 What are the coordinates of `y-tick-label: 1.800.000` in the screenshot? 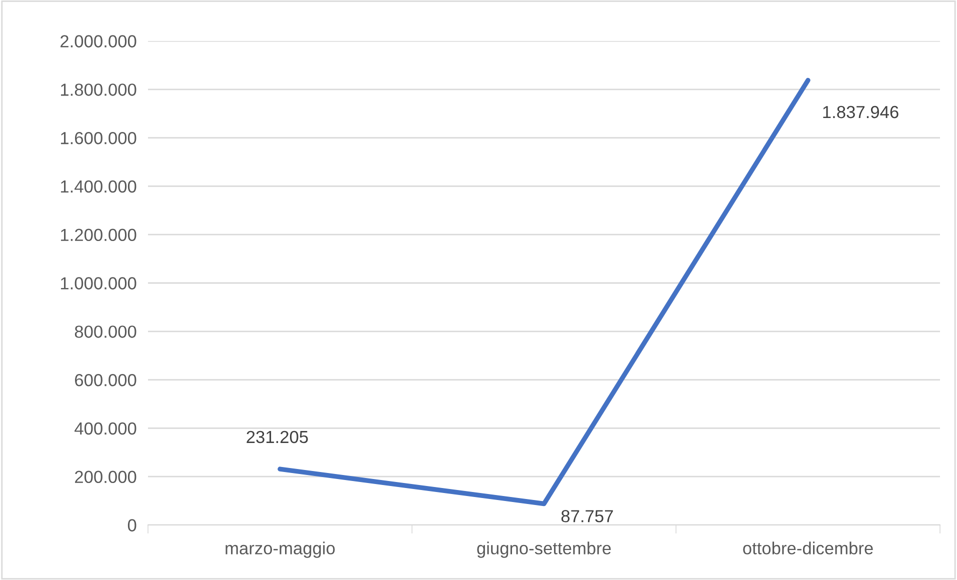 It's located at (98, 90).